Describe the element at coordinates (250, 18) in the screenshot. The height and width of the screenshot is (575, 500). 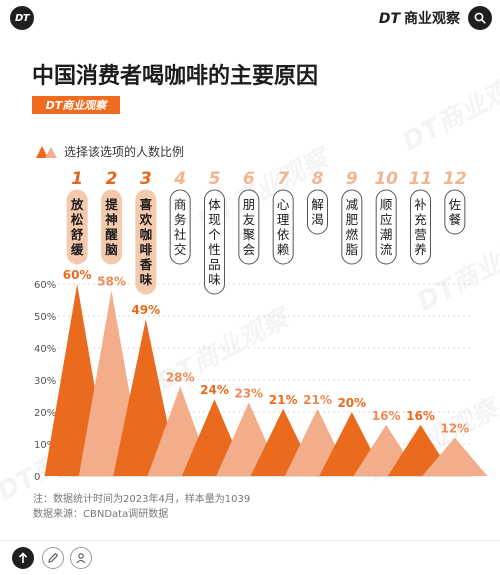
I see `top-bar: DT DT 商业观察` at that location.